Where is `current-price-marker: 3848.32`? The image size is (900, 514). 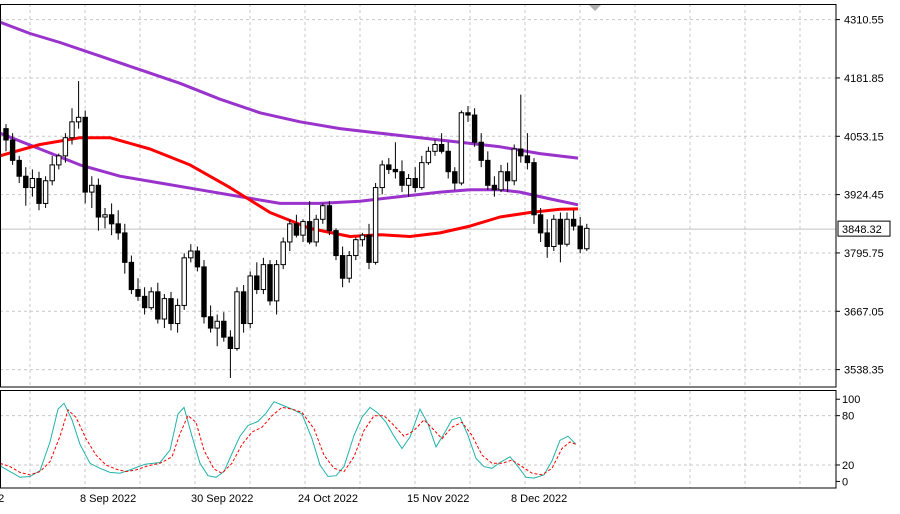
current-price-marker: 3848.32 is located at coordinates (864, 228).